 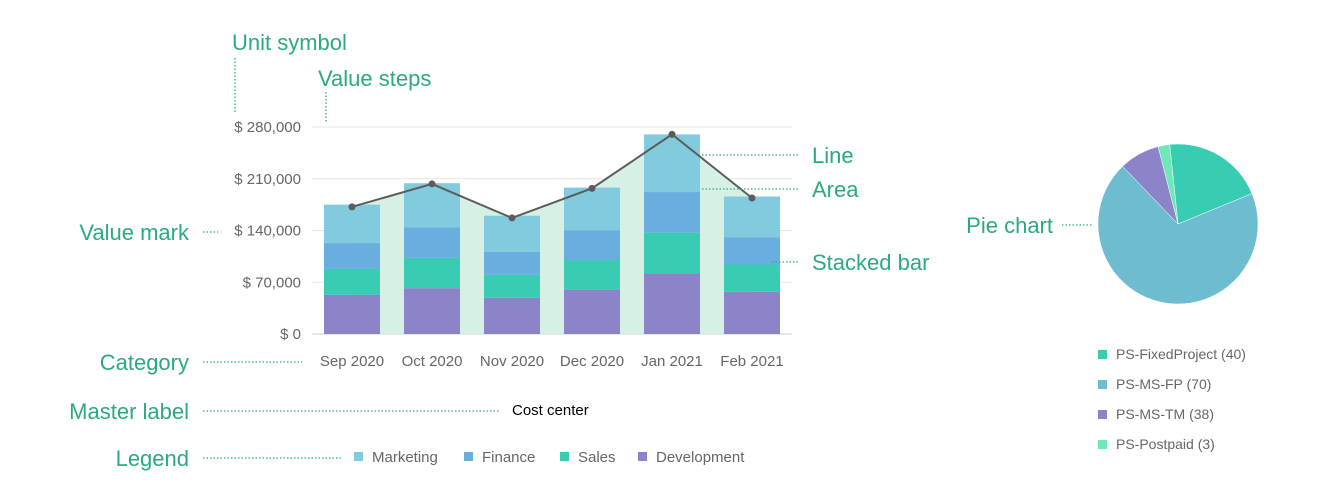 What do you see at coordinates (833, 155) in the screenshot?
I see `annotation-line: Line` at bounding box center [833, 155].